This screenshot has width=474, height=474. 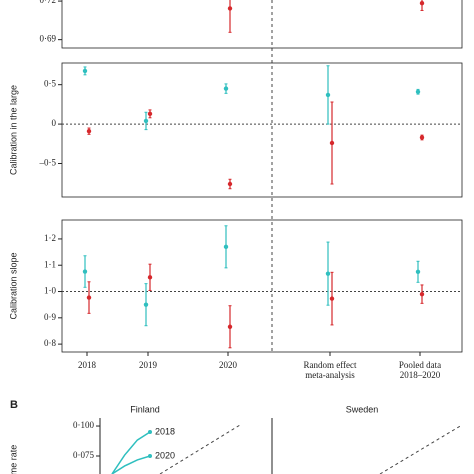 What do you see at coordinates (262, 24) in the screenshot?
I see `plot-frame` at bounding box center [262, 24].